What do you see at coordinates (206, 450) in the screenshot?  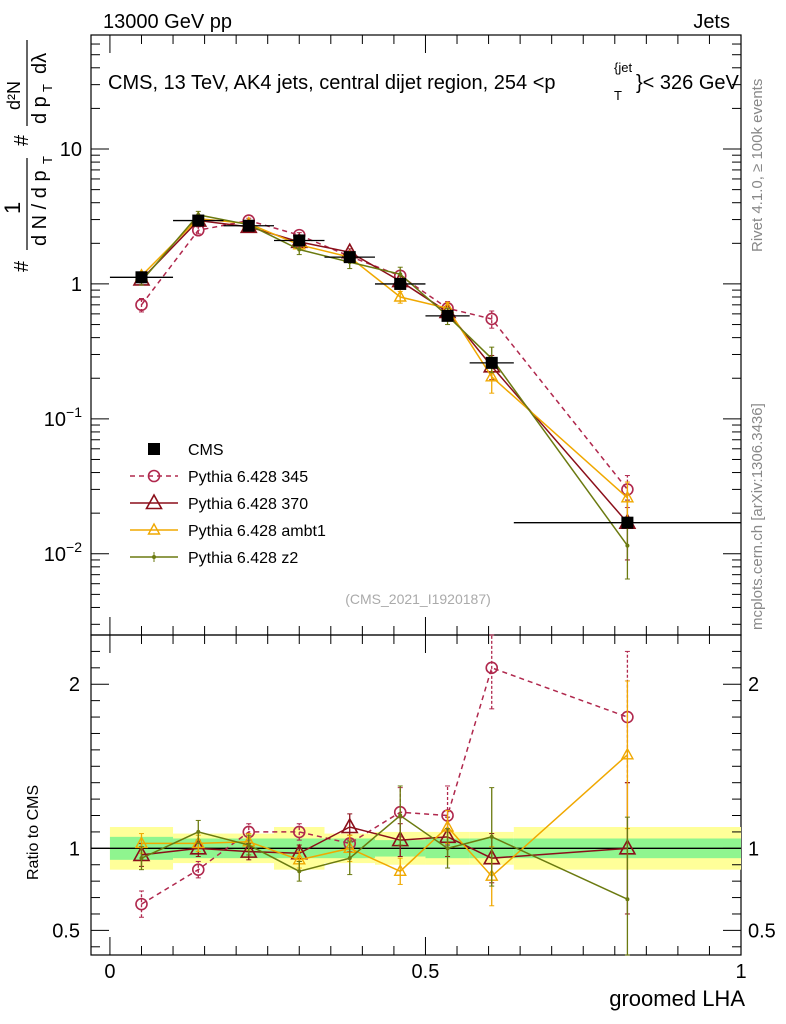 I see `legend-label-cms: CMS` at bounding box center [206, 450].